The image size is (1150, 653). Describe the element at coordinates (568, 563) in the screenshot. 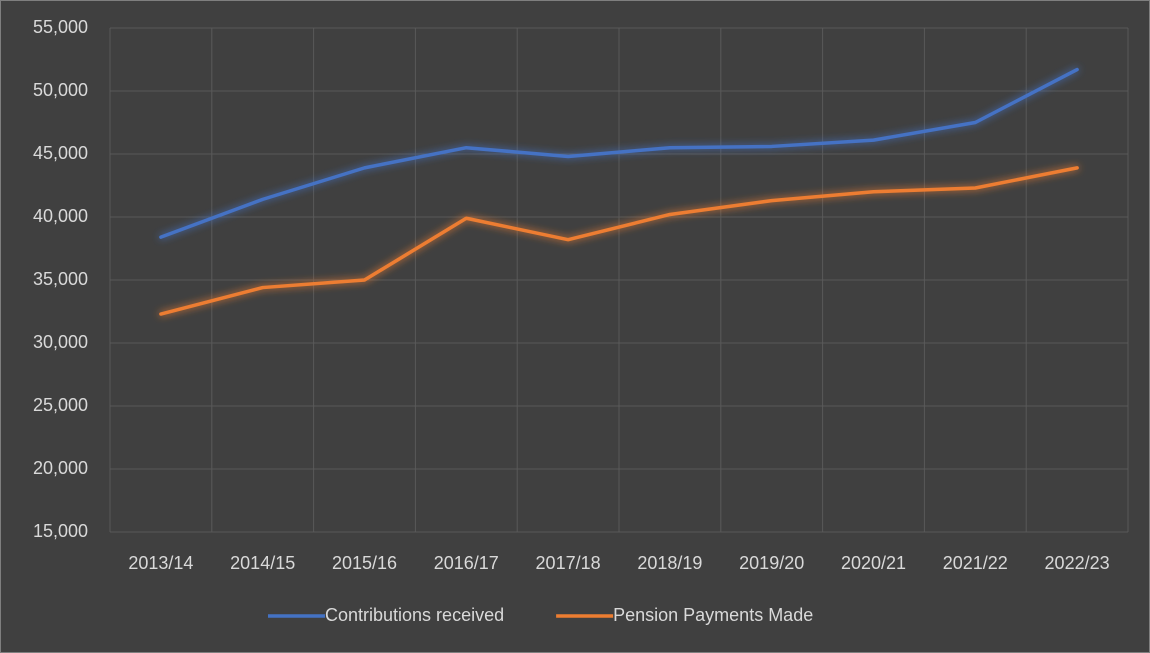

I see `x-tick-label: 2017/18` at that location.